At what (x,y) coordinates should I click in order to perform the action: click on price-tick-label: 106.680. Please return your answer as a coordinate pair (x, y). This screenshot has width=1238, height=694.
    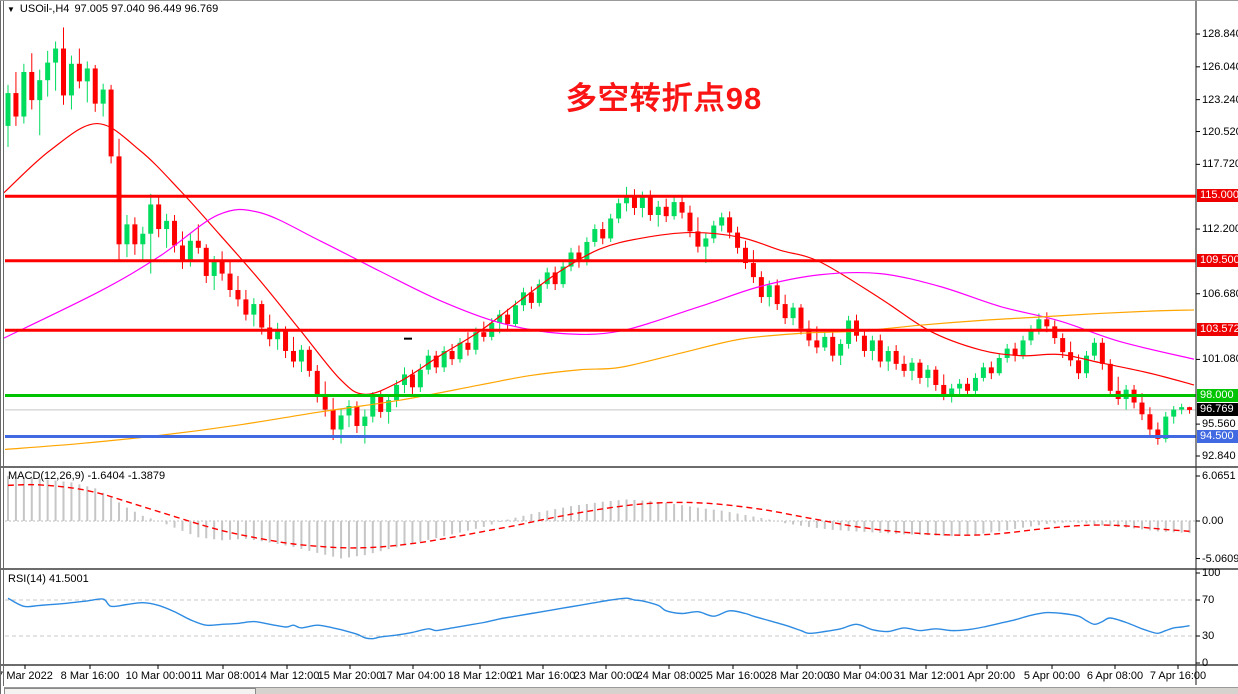
    Looking at the image, I should click on (1220, 293).